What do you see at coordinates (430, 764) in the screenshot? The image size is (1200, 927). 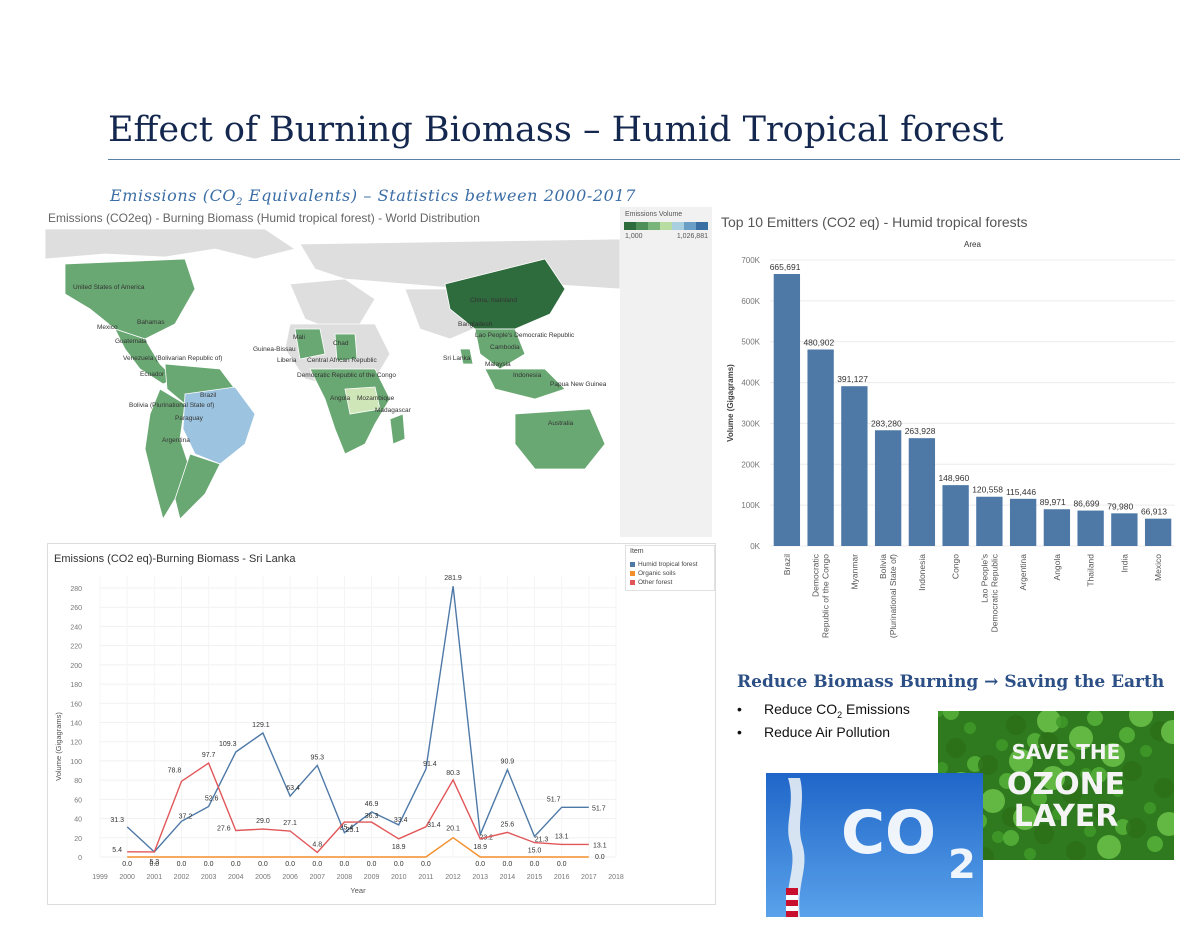 I see `line-data-label: 91.4` at bounding box center [430, 764].